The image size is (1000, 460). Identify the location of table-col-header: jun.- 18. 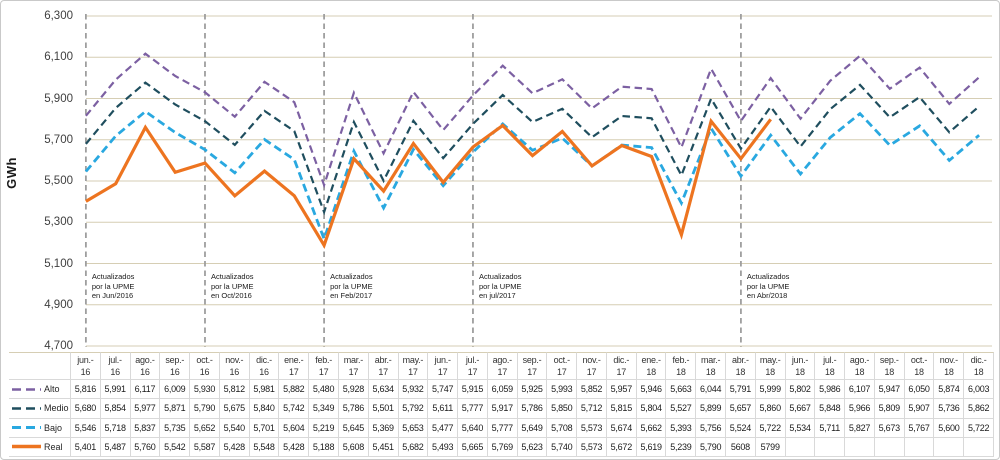
(800, 366).